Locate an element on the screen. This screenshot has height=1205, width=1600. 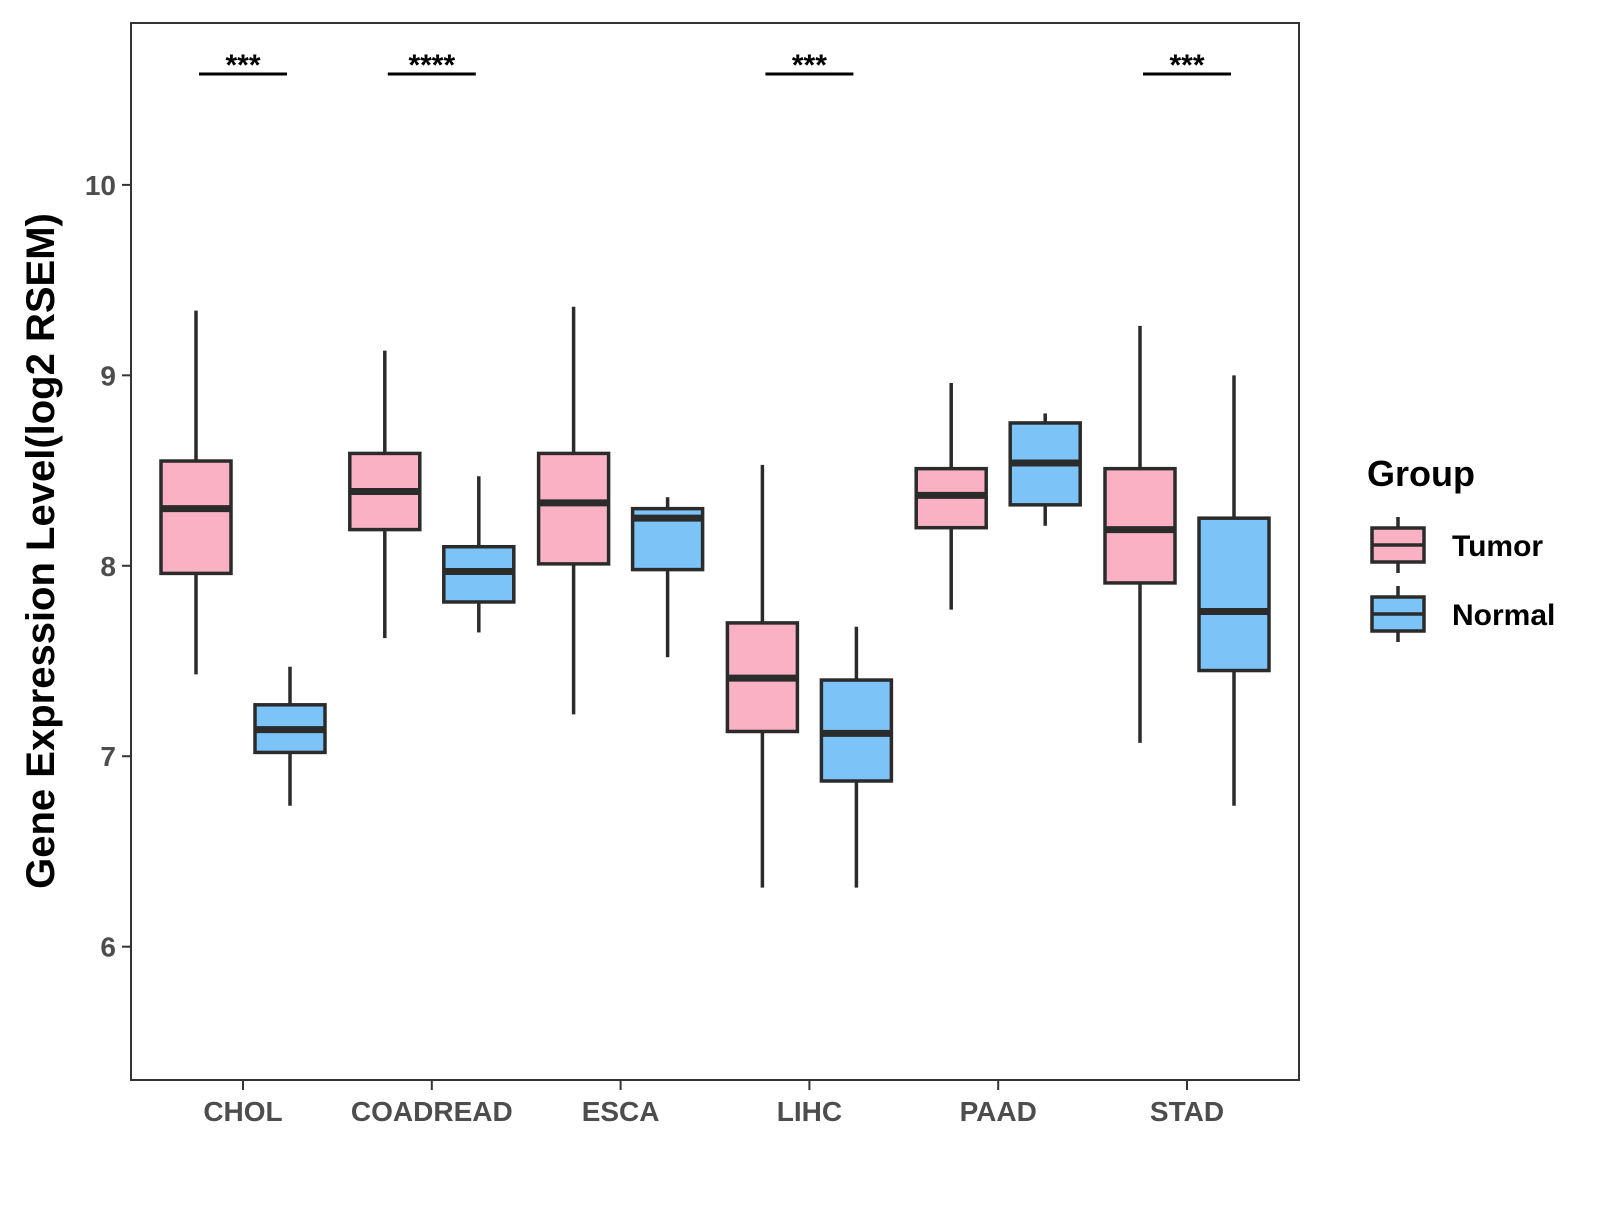
legend-title: Group is located at coordinates (1421, 473).